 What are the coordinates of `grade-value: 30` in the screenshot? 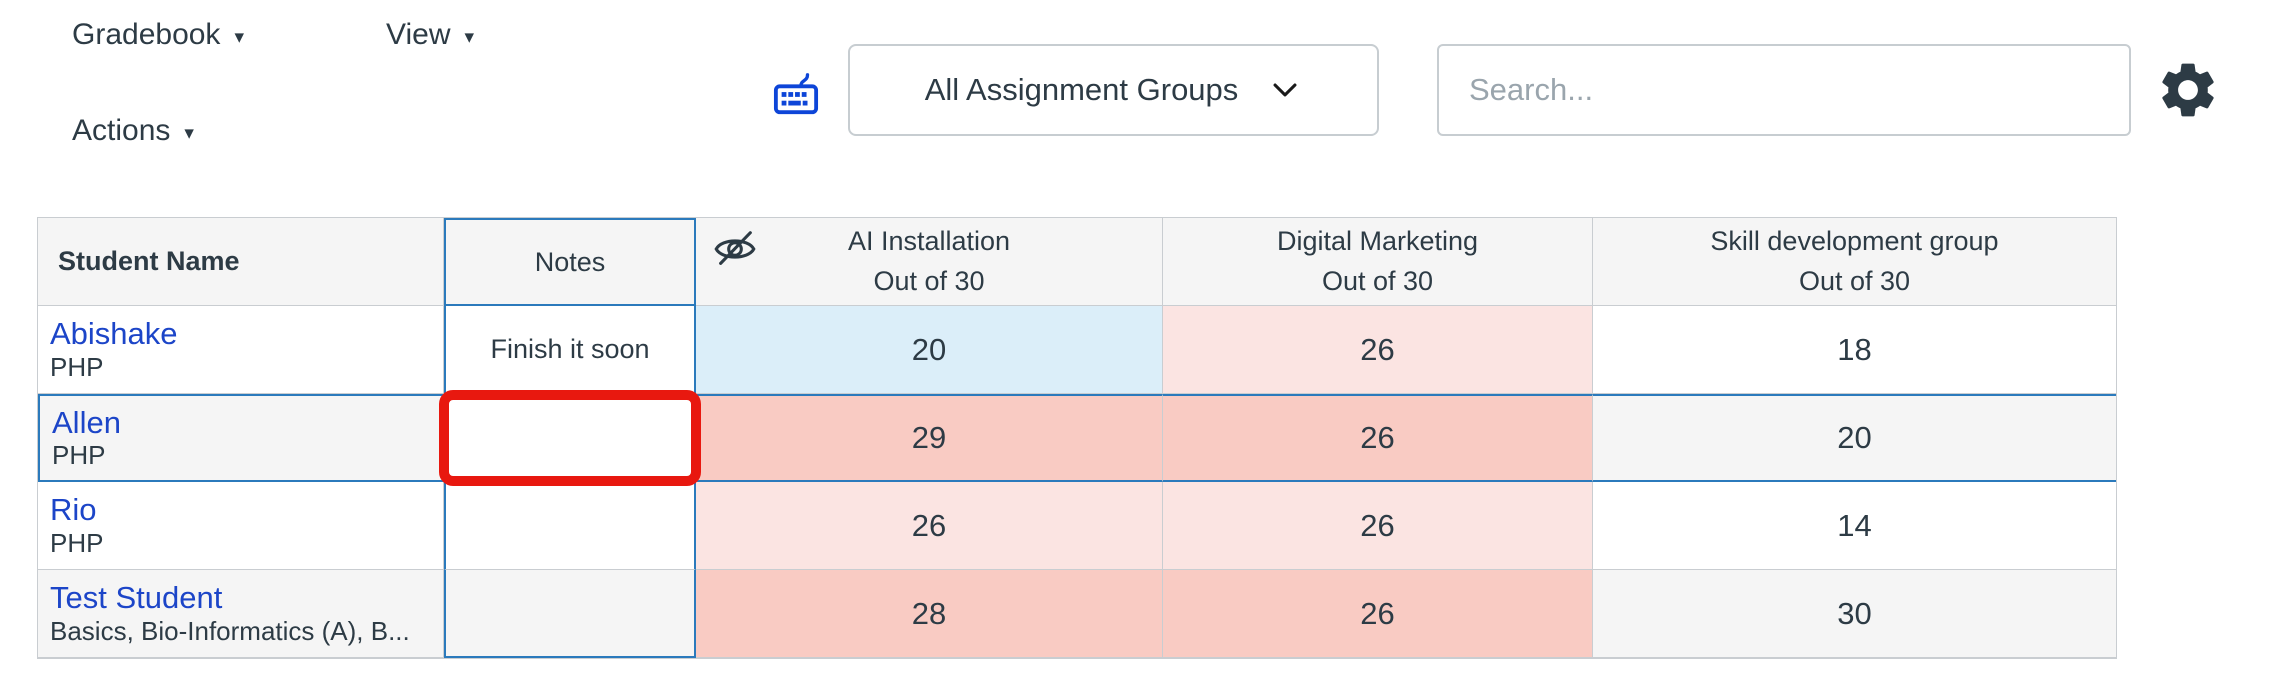 It's located at (1854, 613).